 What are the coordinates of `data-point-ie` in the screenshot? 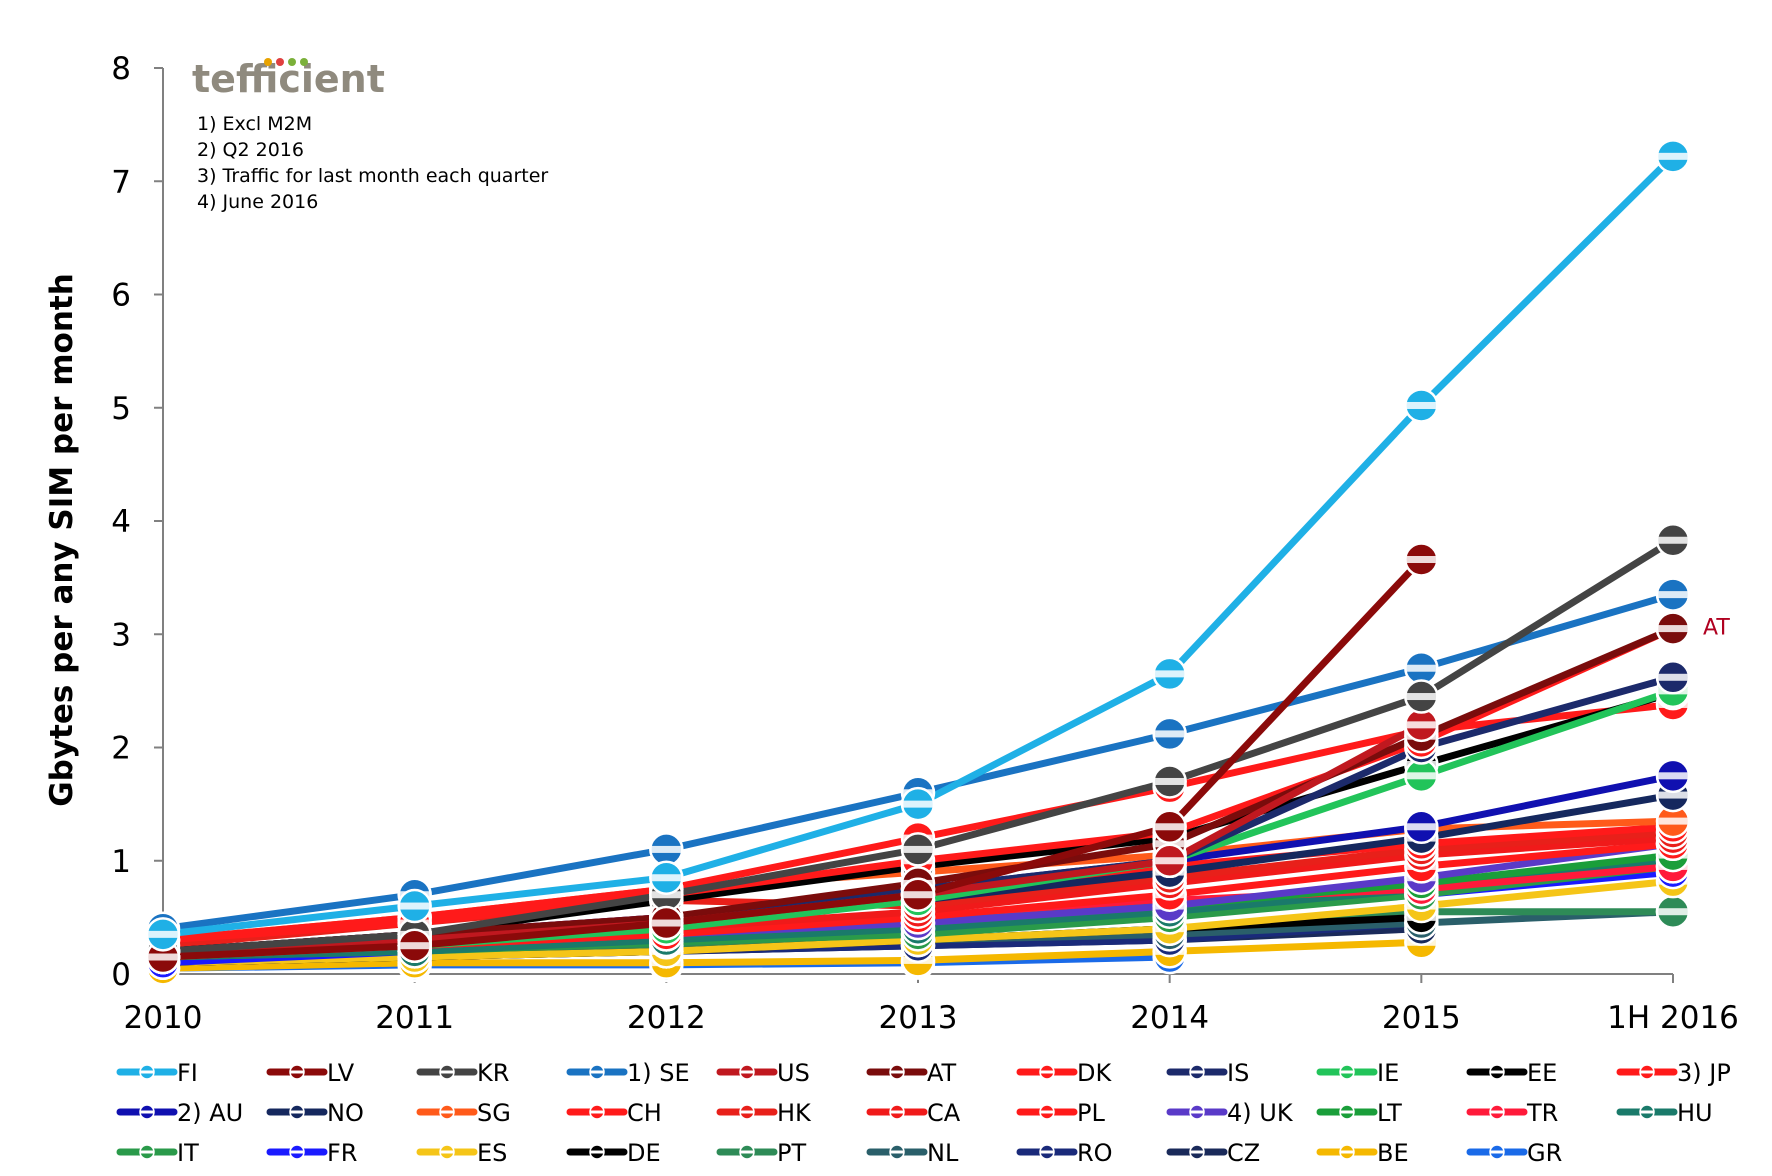 It's located at (1421, 776).